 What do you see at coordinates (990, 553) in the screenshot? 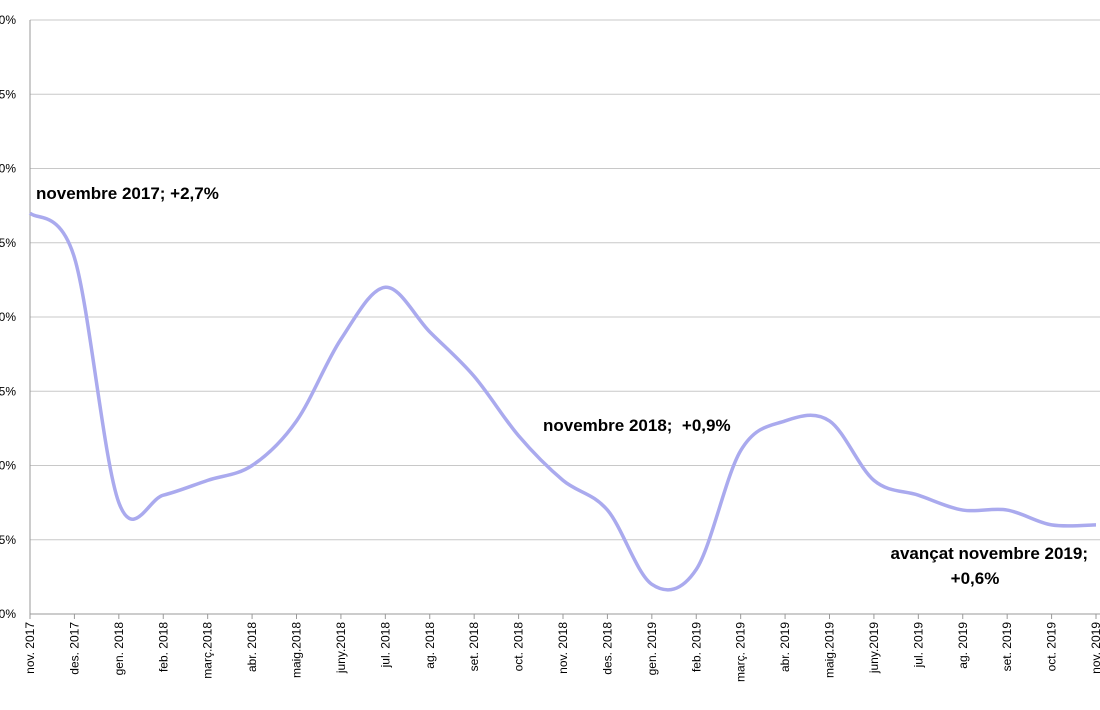
I see `annotation: avançat novembre 2019;` at bounding box center [990, 553].